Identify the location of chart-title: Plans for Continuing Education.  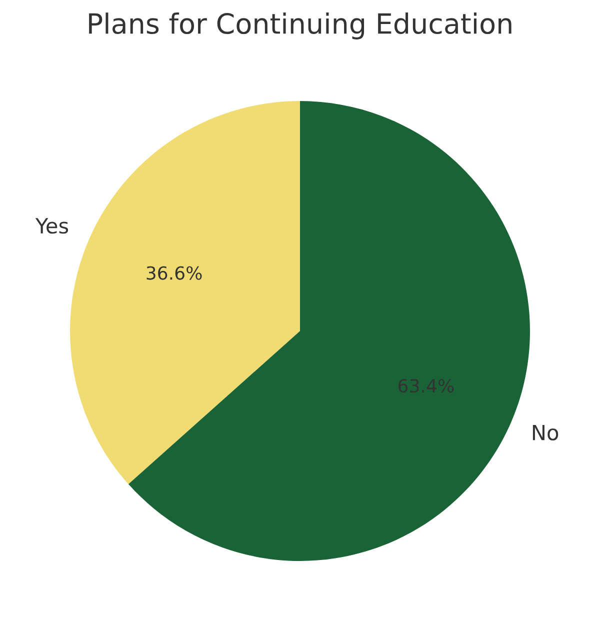
(300, 26).